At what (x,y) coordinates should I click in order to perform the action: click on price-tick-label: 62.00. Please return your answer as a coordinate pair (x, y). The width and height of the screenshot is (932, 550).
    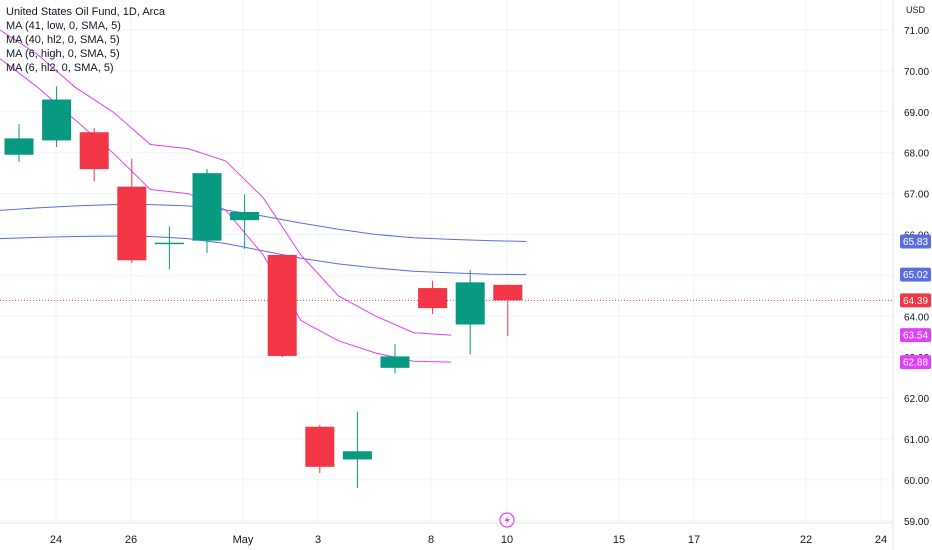
    Looking at the image, I should click on (916, 399).